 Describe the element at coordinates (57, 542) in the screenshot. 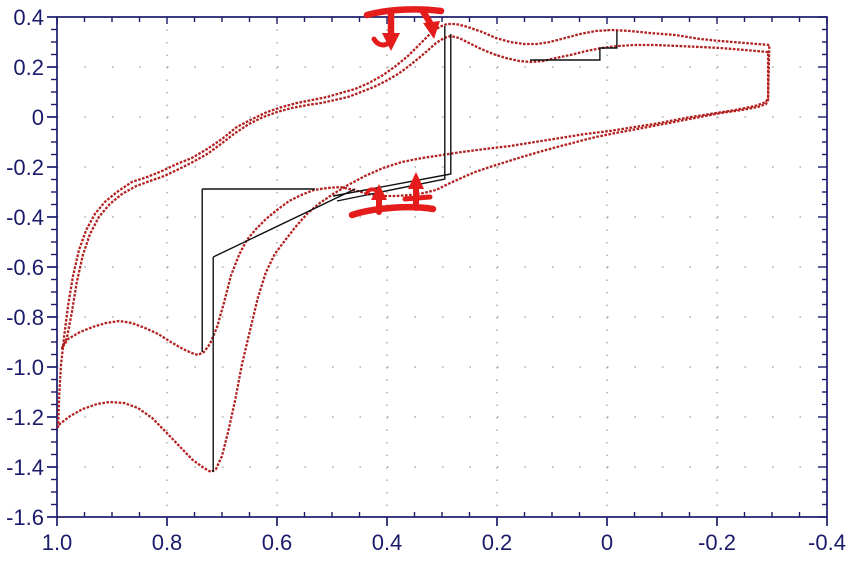

I see `x-tick-label: 1.0` at that location.